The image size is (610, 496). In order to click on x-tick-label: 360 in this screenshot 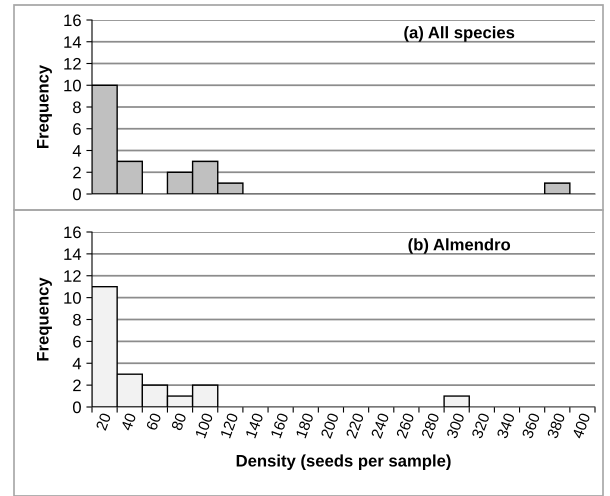, I will do `click(531, 425)`.